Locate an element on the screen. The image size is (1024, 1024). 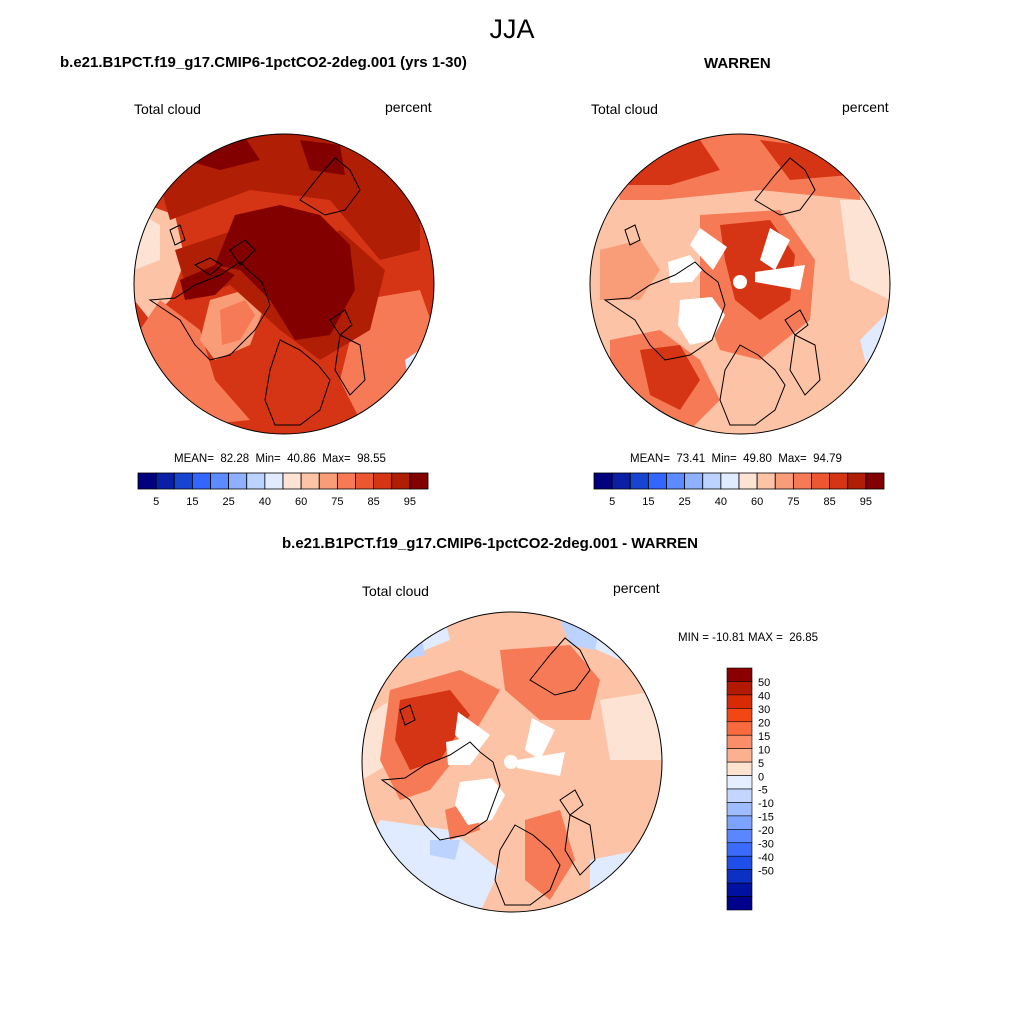
panel-2-map-border is located at coordinates (740, 284).